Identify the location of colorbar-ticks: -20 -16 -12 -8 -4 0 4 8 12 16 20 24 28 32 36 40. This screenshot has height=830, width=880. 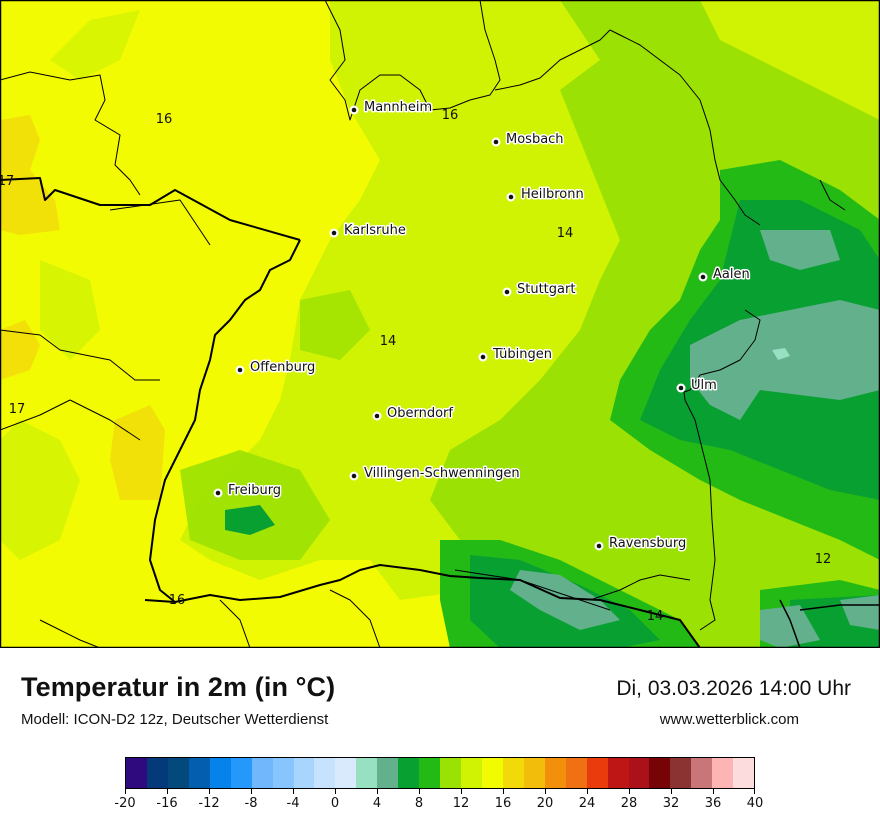
(438, 804).